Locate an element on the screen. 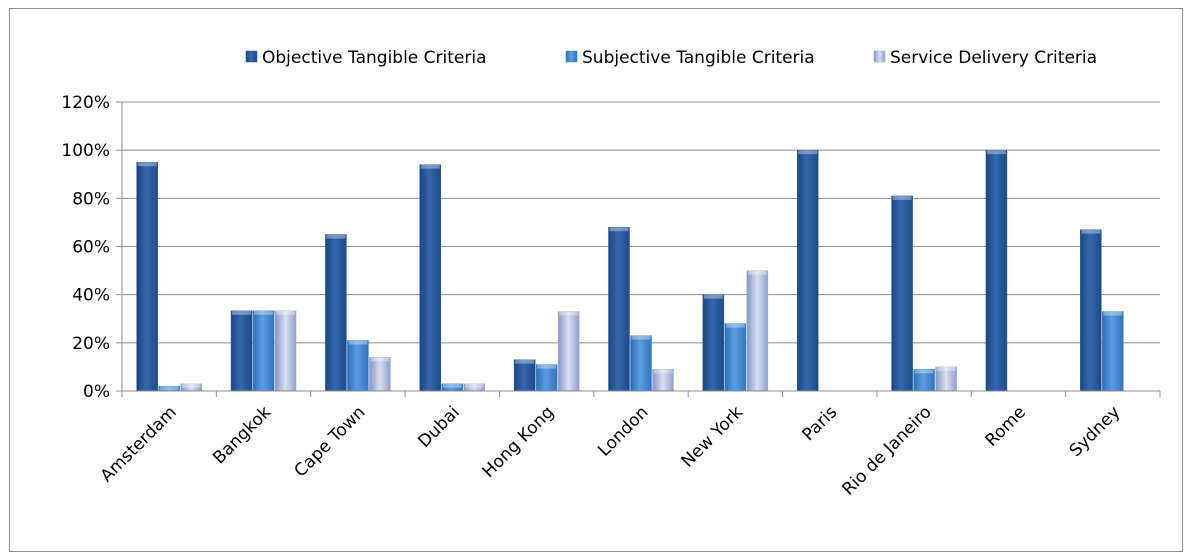 The image size is (1192, 560). y-tick-label: 40% is located at coordinates (91, 296).